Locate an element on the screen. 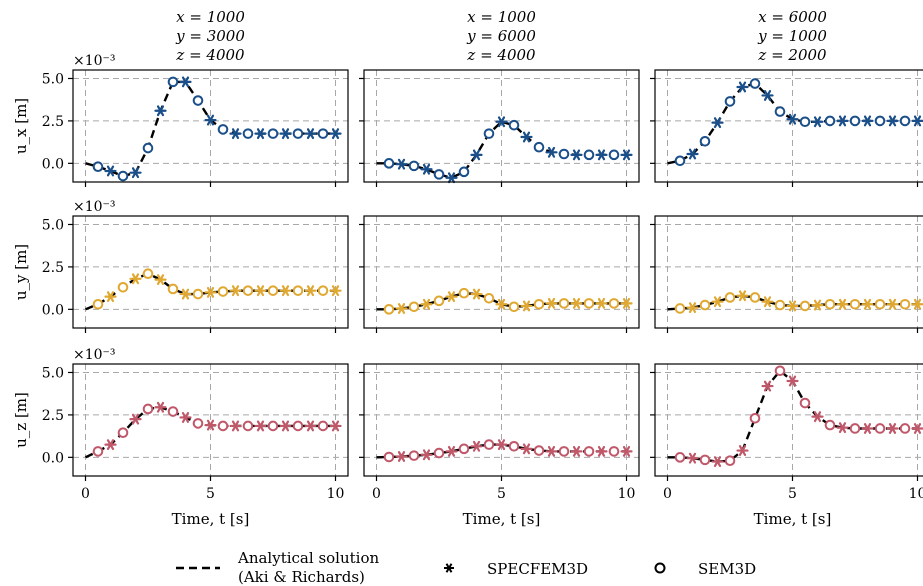 The width and height of the screenshot is (923, 586). panel-u_y-col3 is located at coordinates (786, 274).